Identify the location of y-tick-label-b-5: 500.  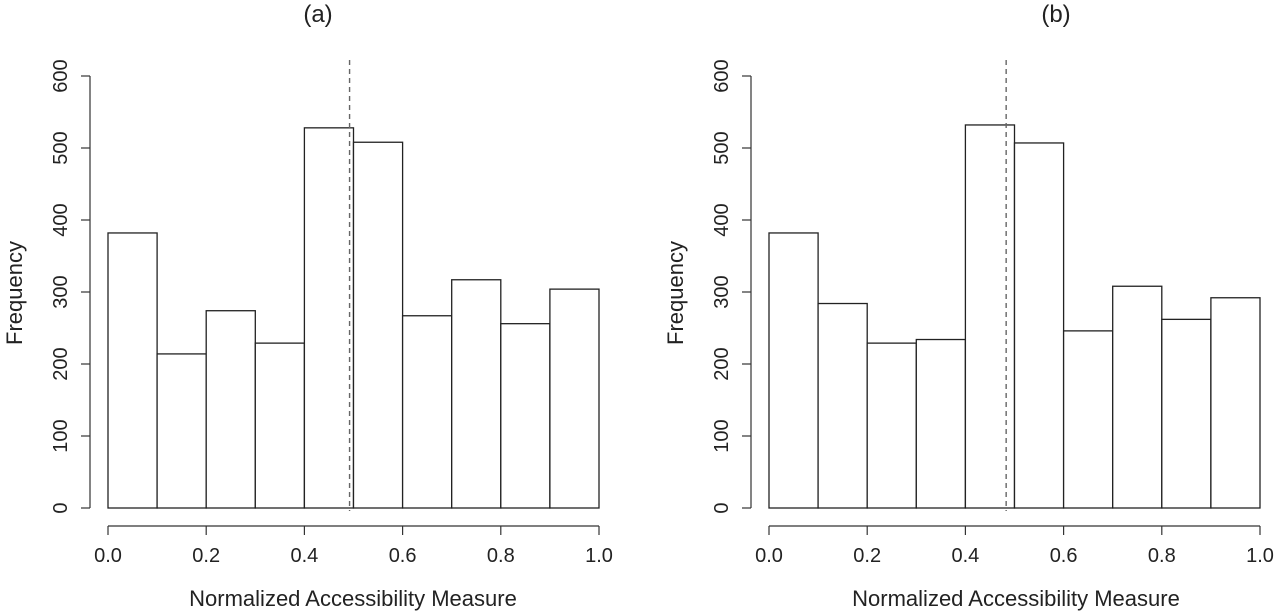
(722, 147).